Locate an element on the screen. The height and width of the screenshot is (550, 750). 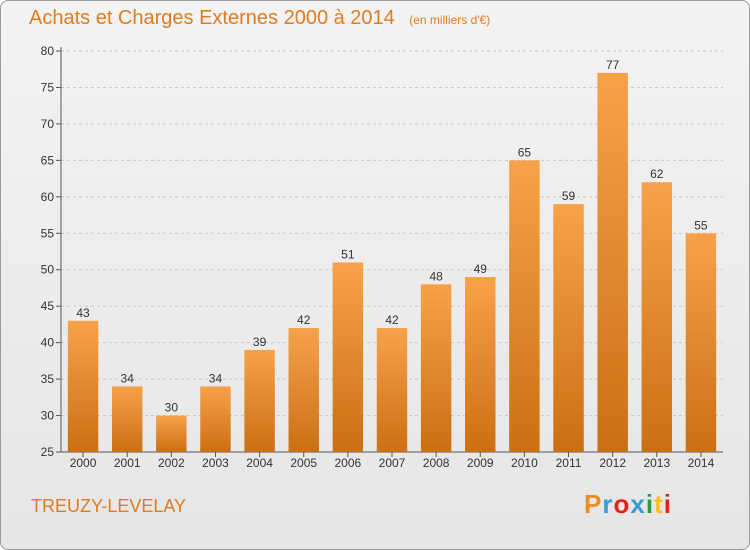
bar-value-label: 30 is located at coordinates (172, 408).